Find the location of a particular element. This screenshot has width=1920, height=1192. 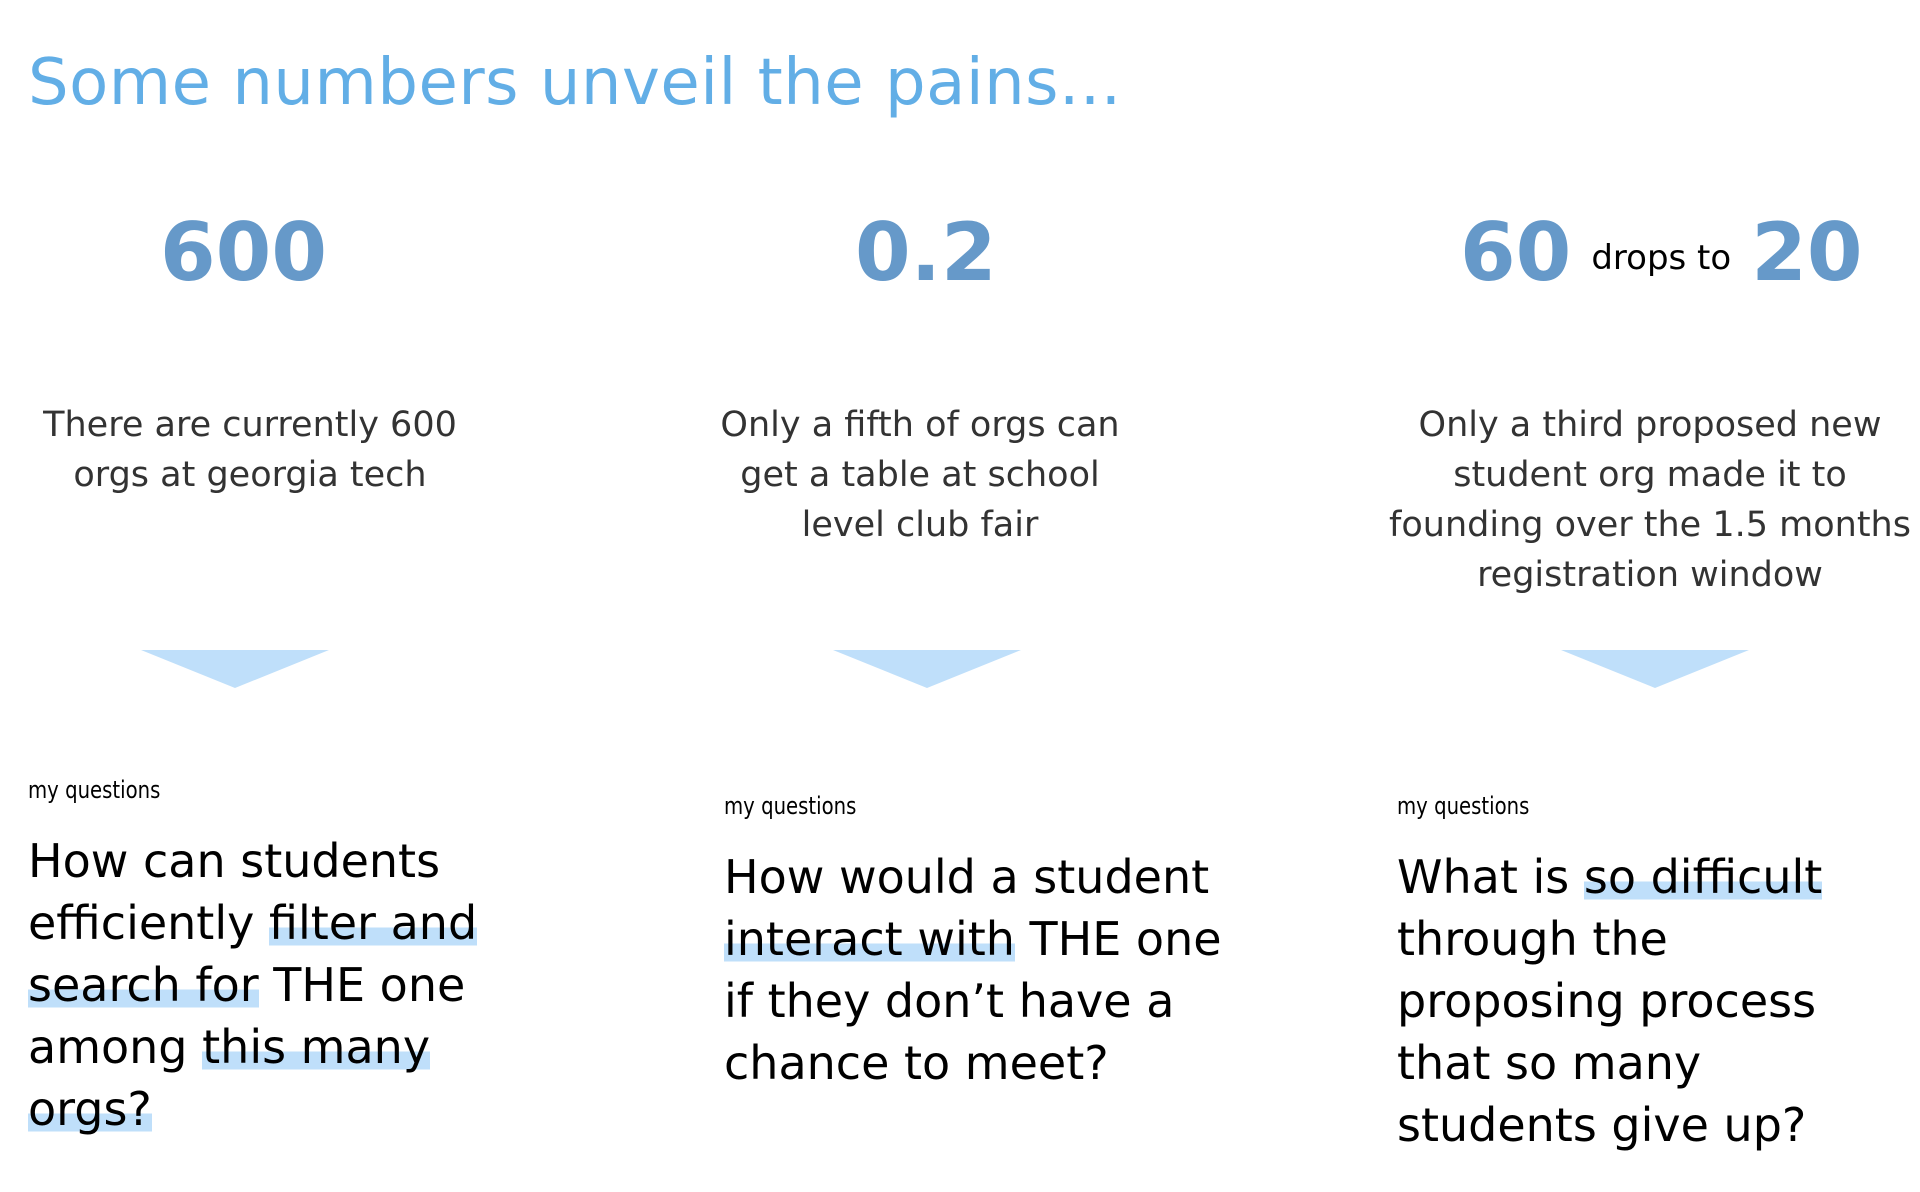

stat-fifth: 0.2 is located at coordinates (926, 252).